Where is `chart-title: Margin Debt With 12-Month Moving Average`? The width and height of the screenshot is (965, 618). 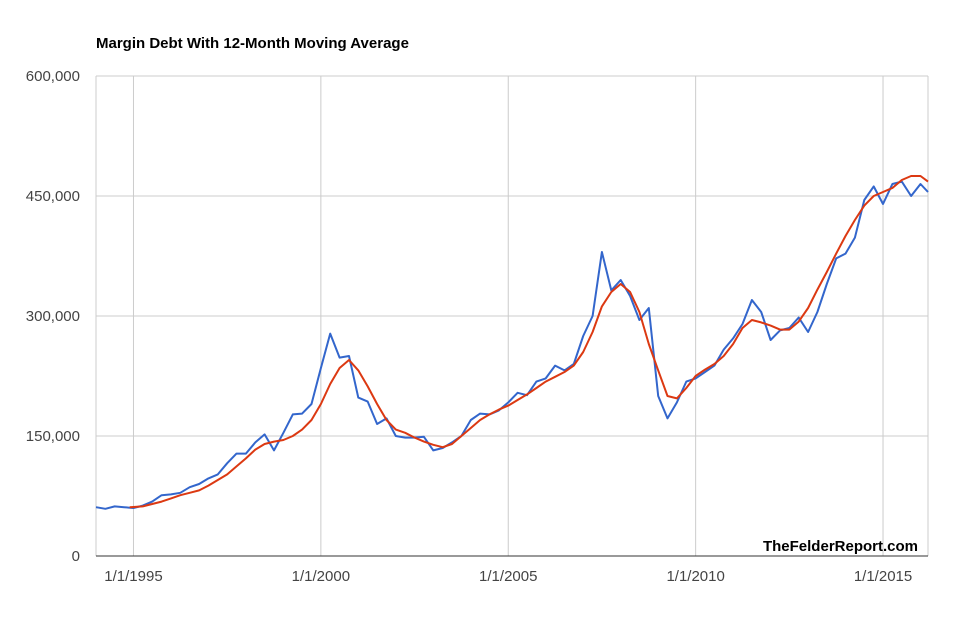 chart-title: Margin Debt With 12-Month Moving Average is located at coordinates (252, 43).